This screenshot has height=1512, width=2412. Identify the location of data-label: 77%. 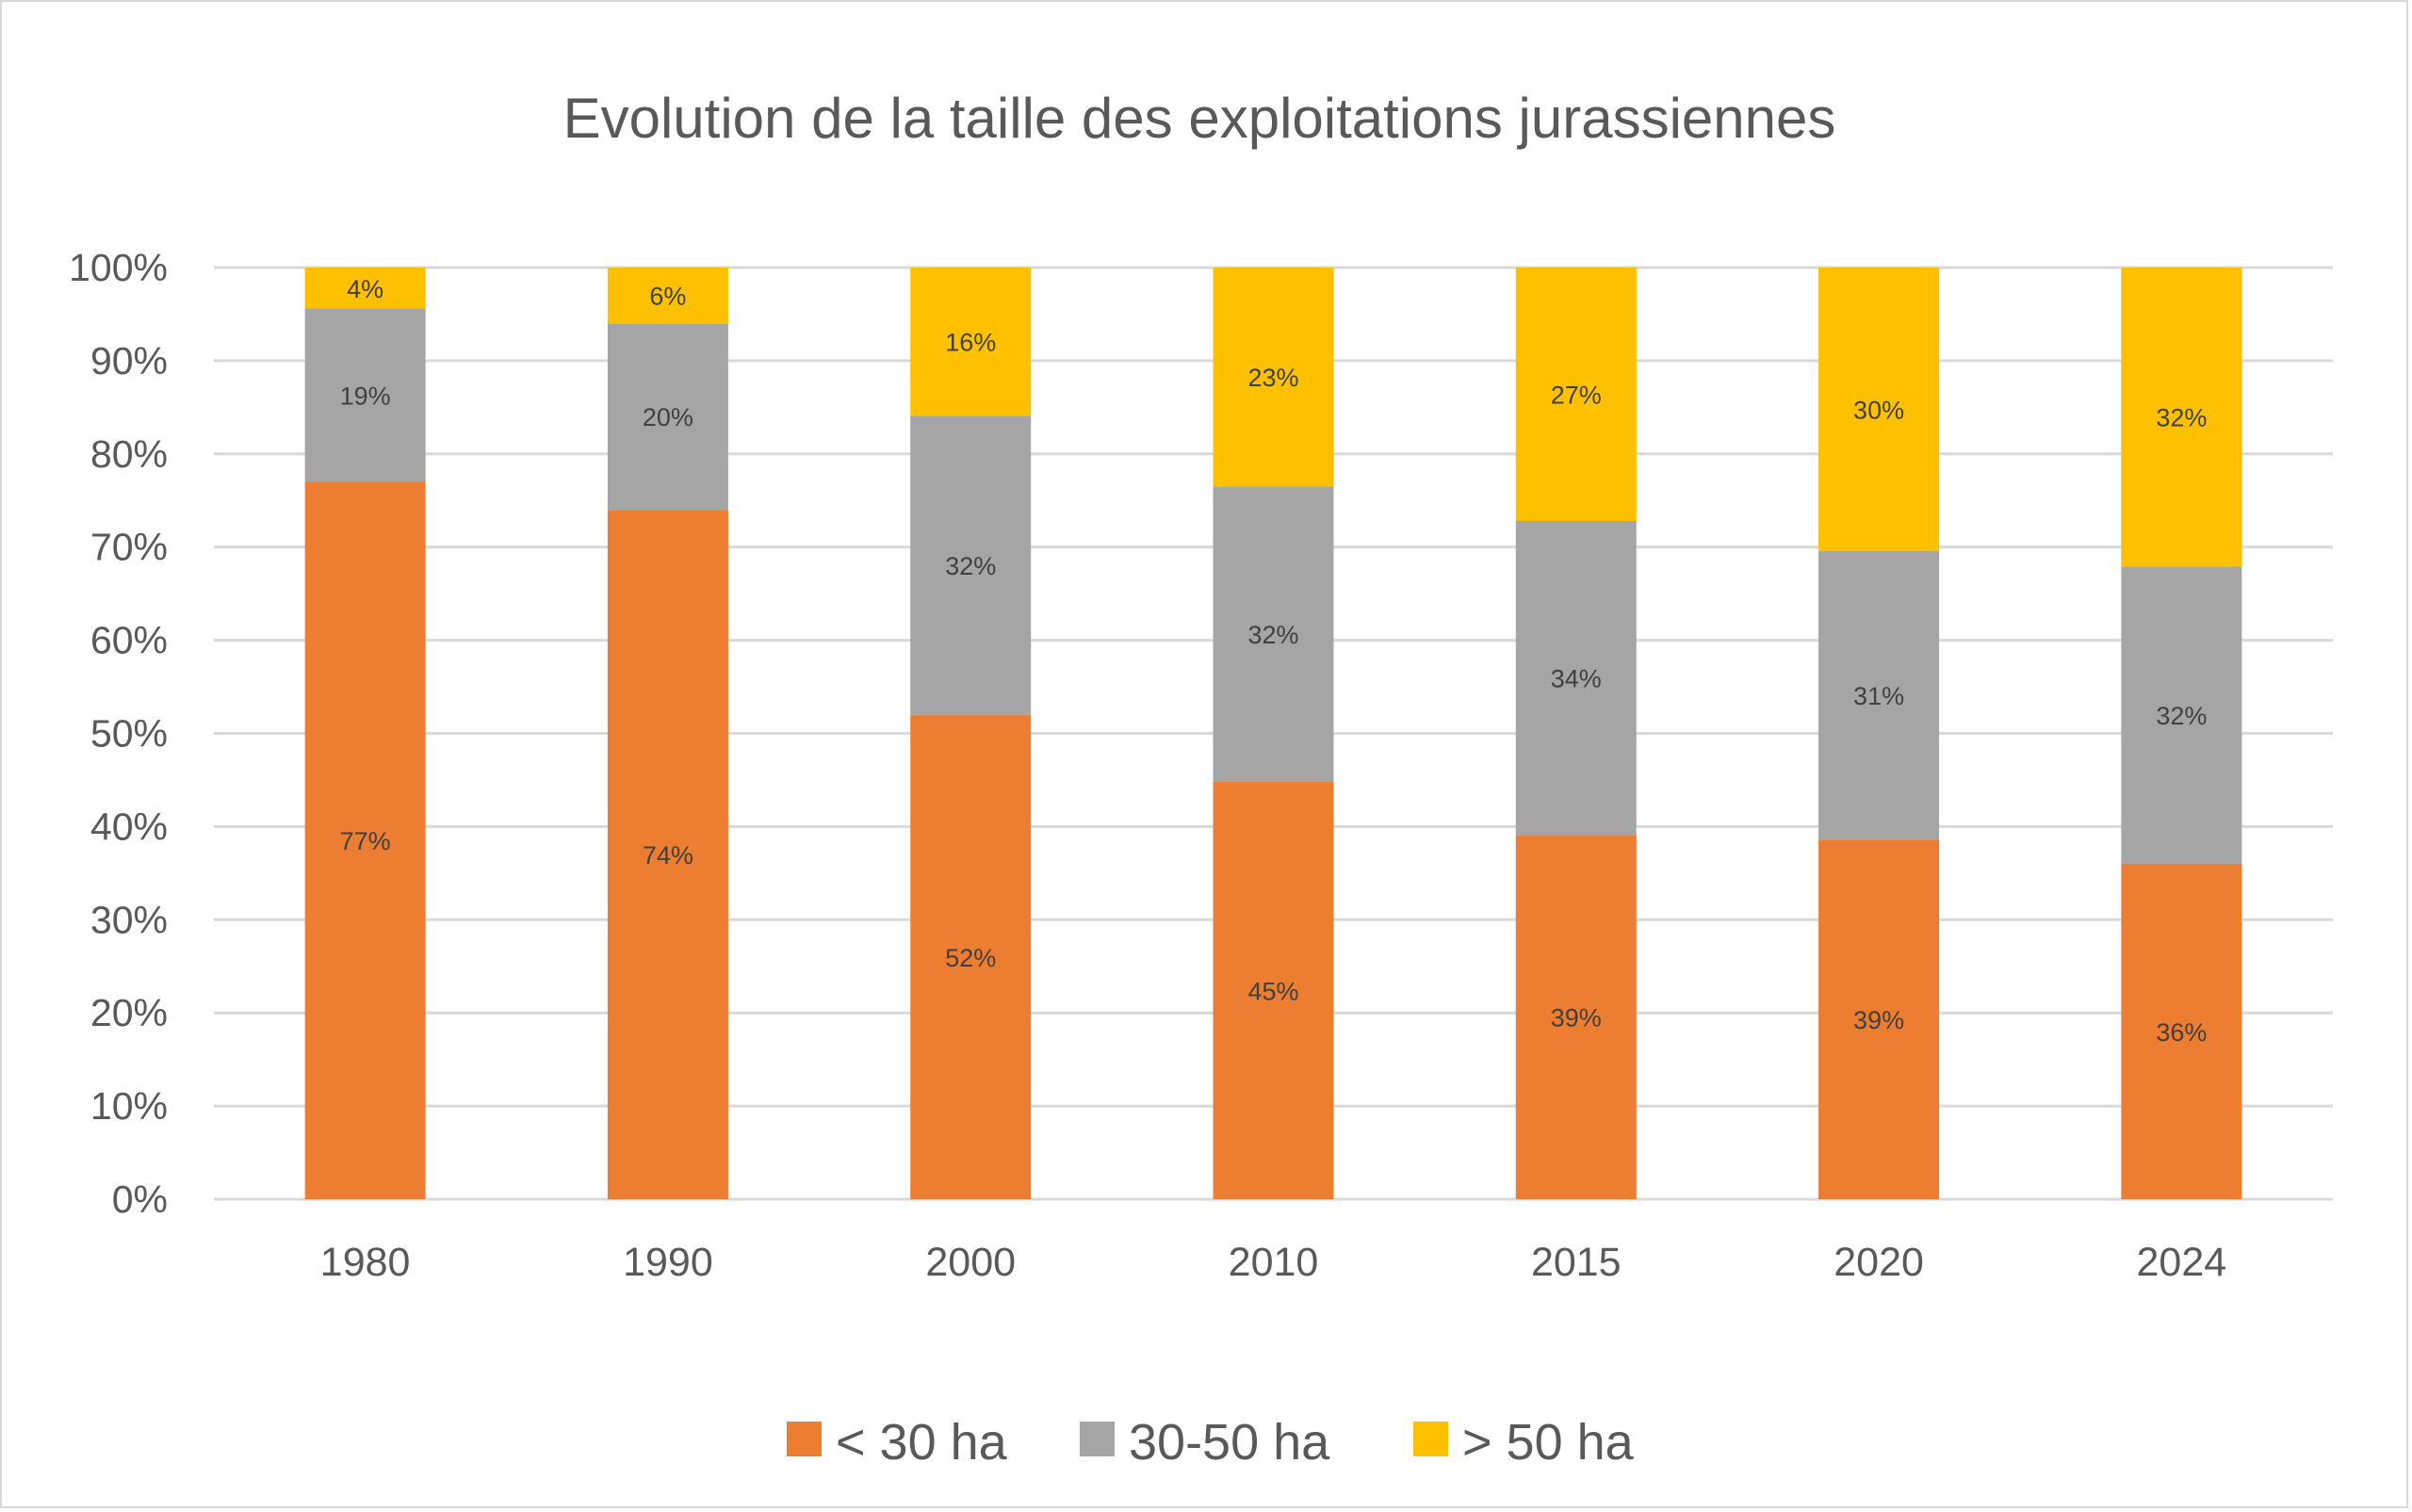
(365, 841).